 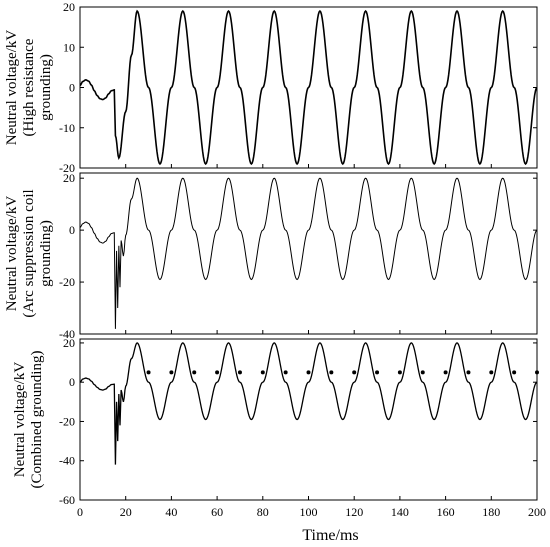 What do you see at coordinates (46, 87) in the screenshot?
I see `panel-1-ylabel-line: grounding)` at bounding box center [46, 87].